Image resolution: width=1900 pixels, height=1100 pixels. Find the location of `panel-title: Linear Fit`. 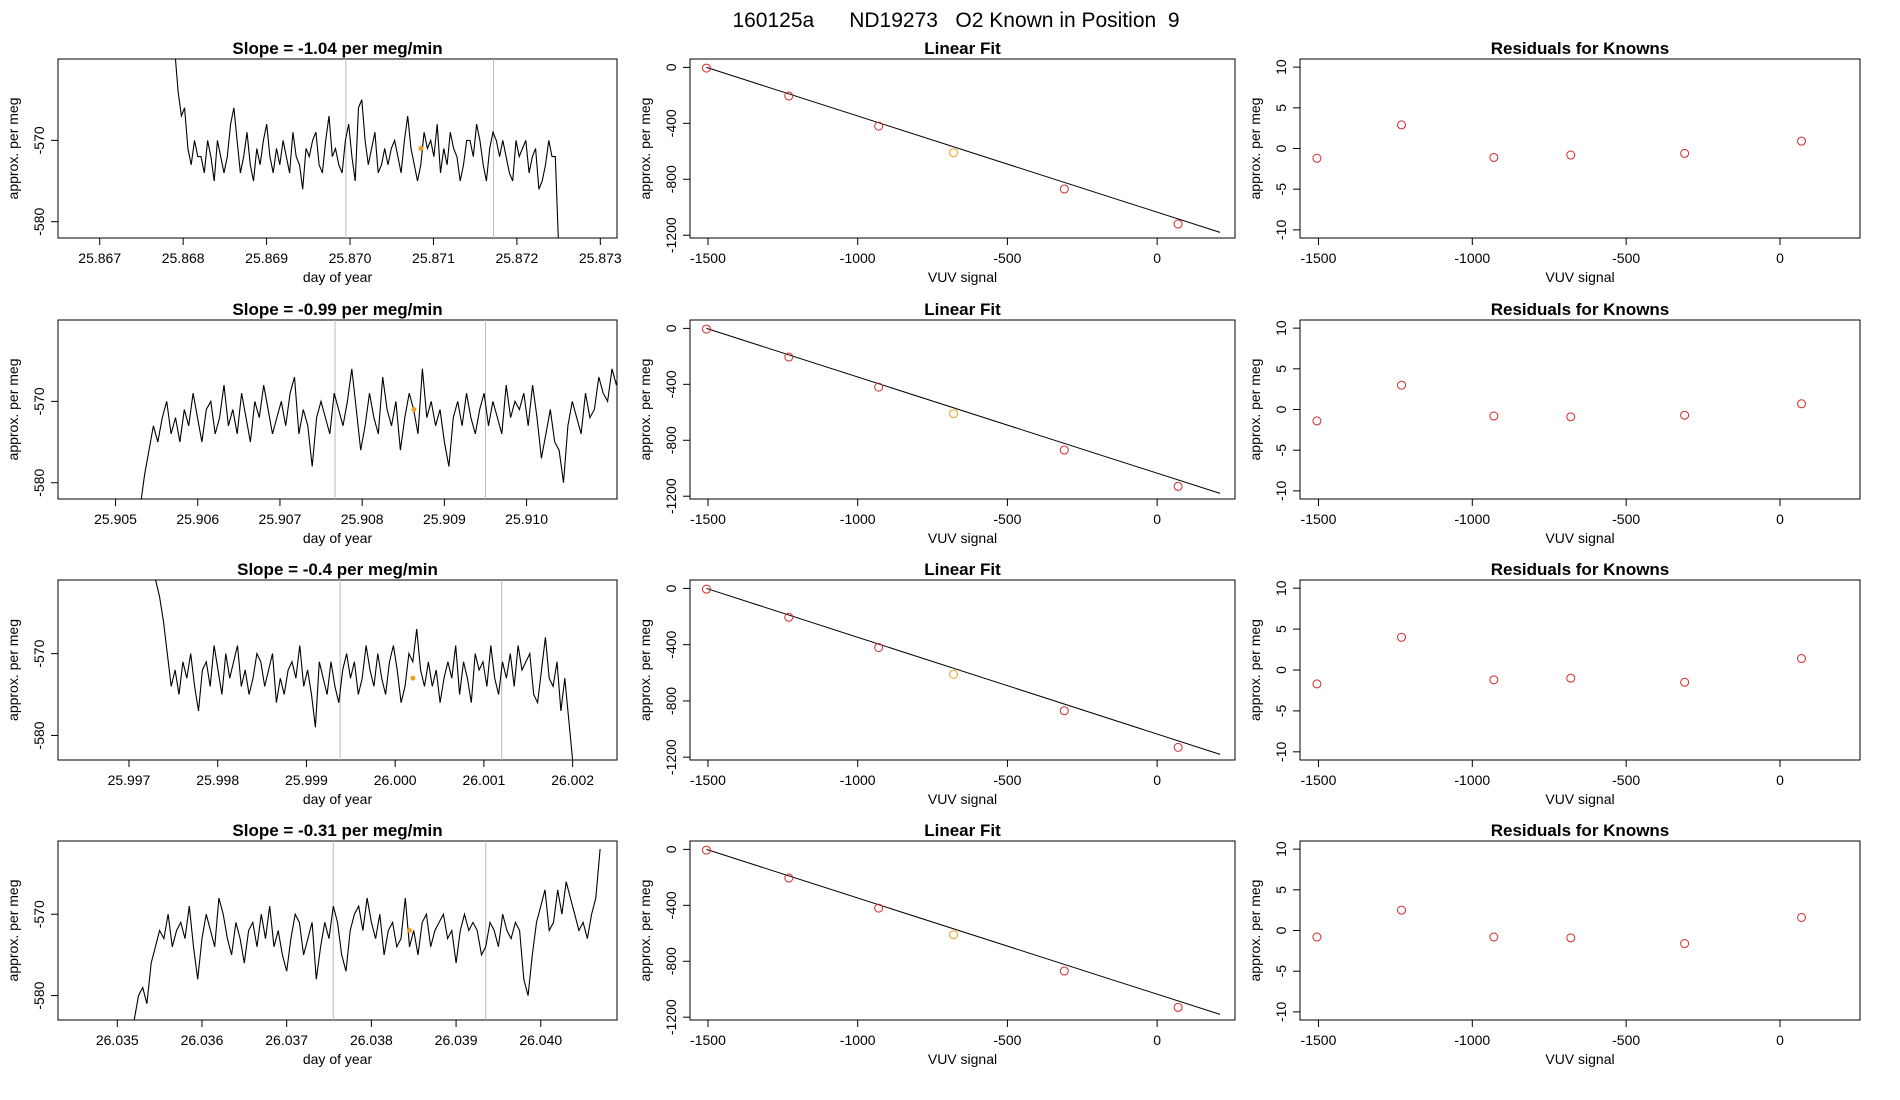

panel-title: Linear Fit is located at coordinates (962, 309).